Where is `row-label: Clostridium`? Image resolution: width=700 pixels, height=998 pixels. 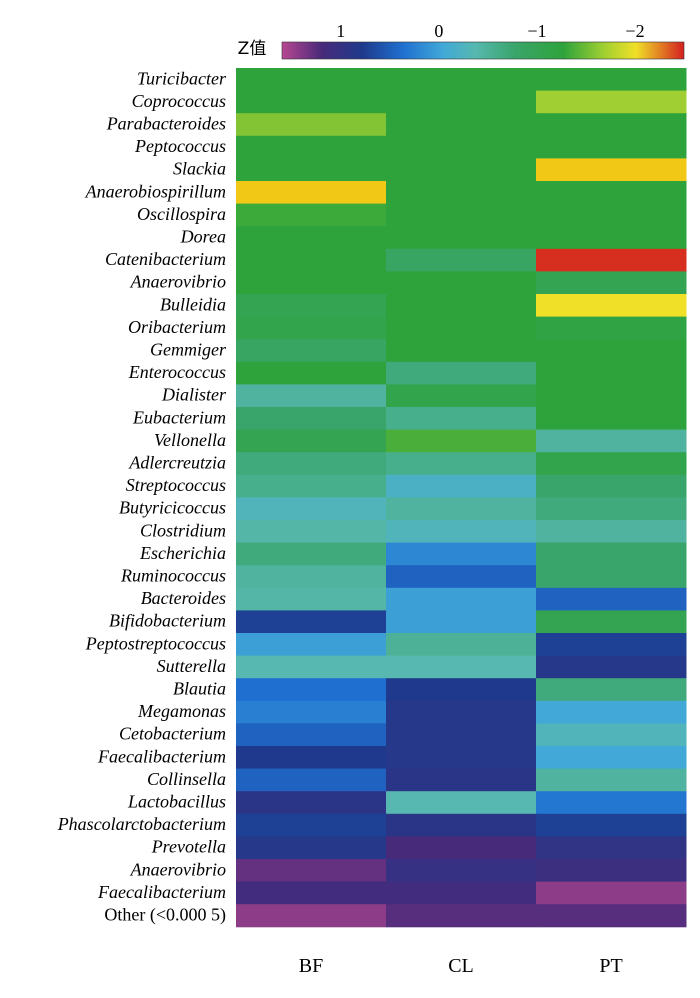
row-label: Clostridium is located at coordinates (183, 530).